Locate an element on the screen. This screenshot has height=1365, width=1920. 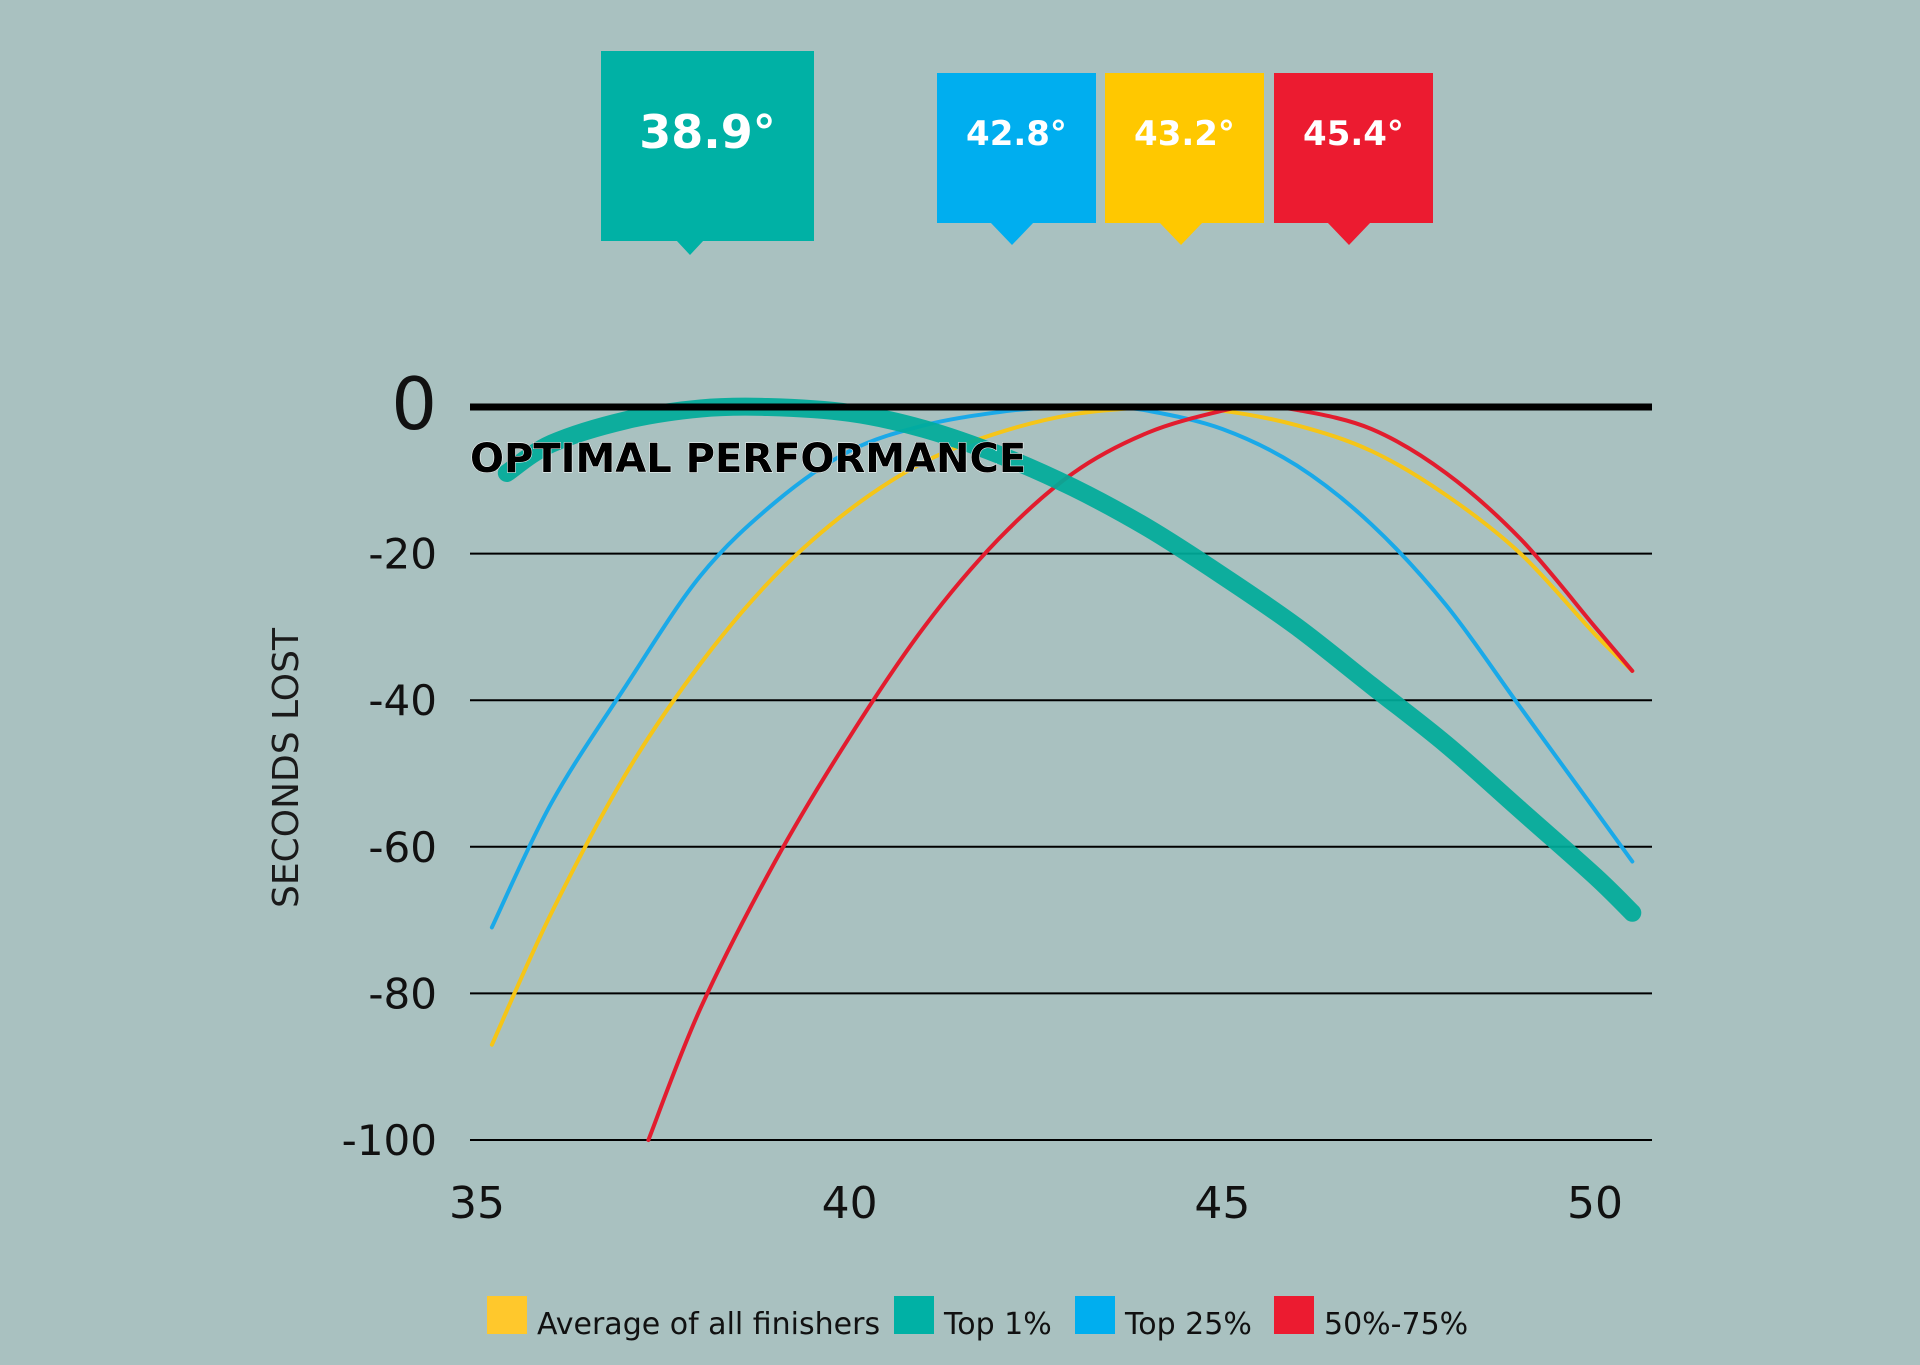
optimal-angle-callouts: 38.9° 42.8° 43.2° 45.4° is located at coordinates (1017, 153).